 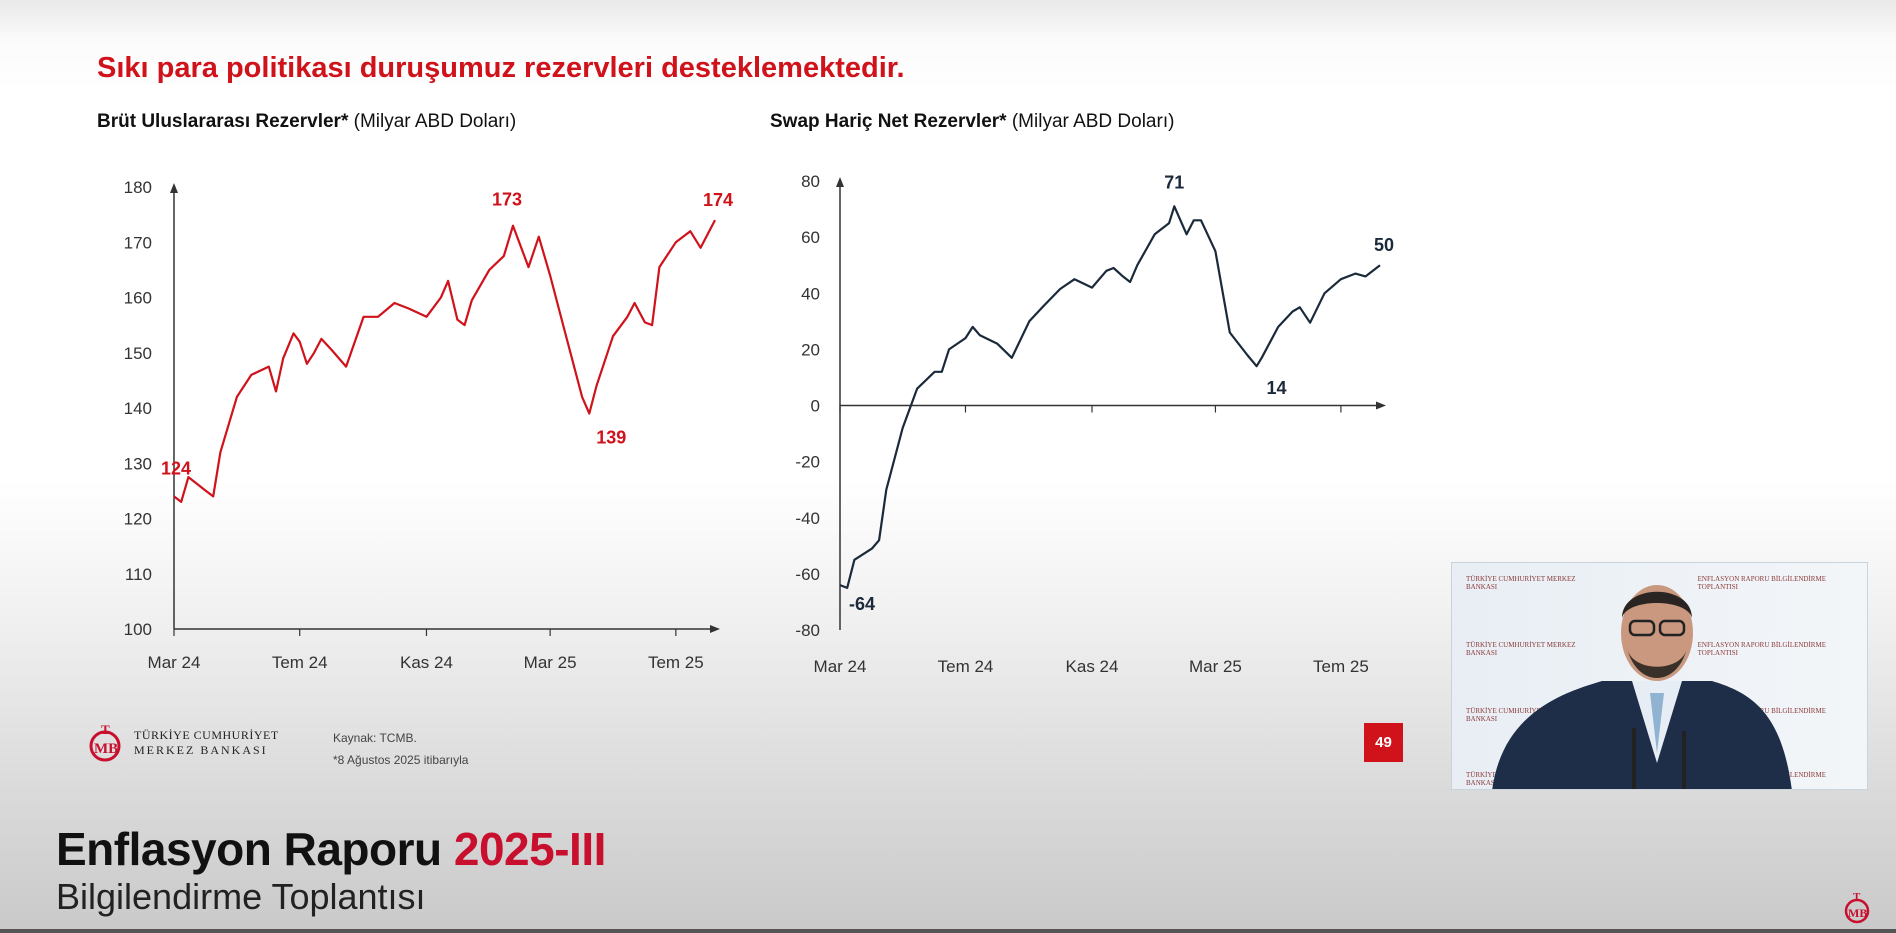 What do you see at coordinates (611, 438) in the screenshot?
I see `data-label: 139` at bounding box center [611, 438].